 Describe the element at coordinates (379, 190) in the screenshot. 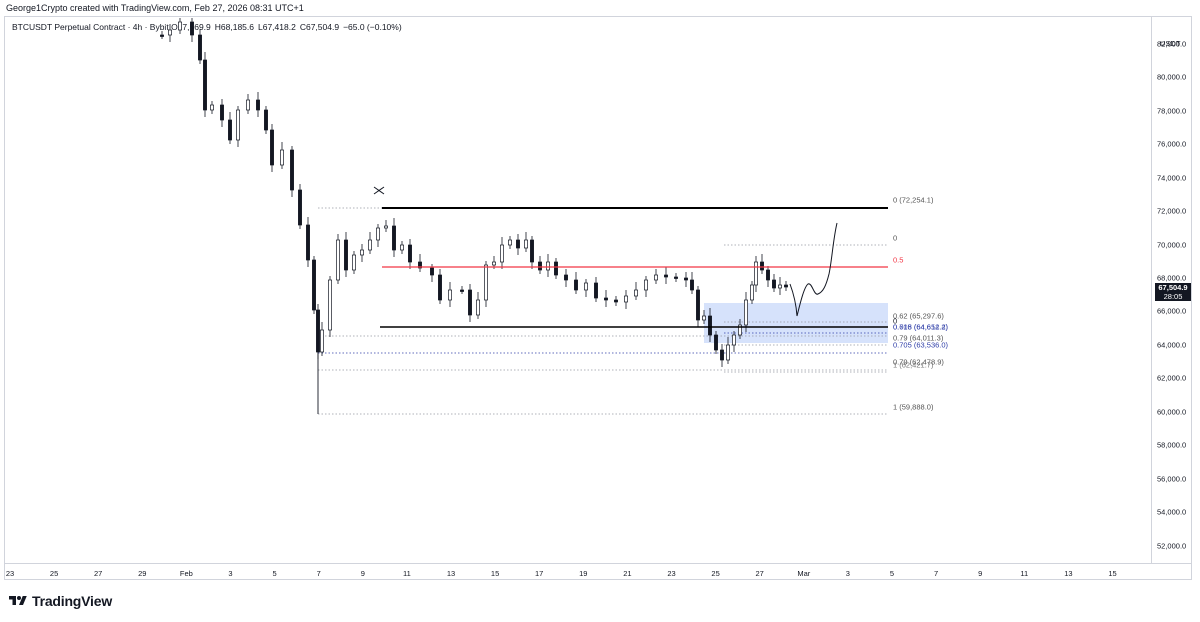

I see `cross-marker-icon` at that location.